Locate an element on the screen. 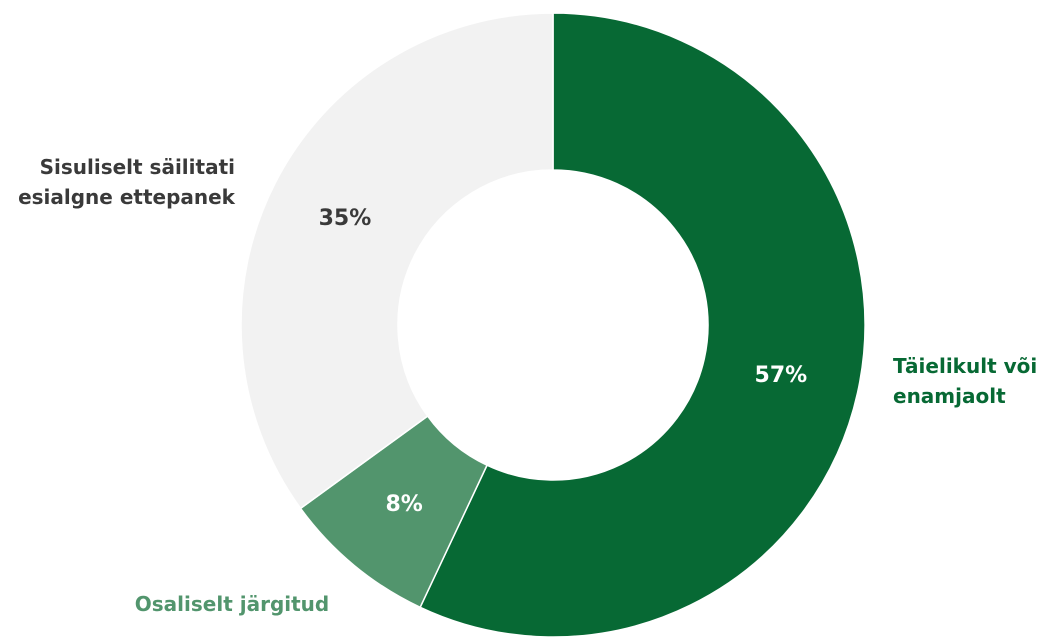  value-label: 8% is located at coordinates (403, 504).